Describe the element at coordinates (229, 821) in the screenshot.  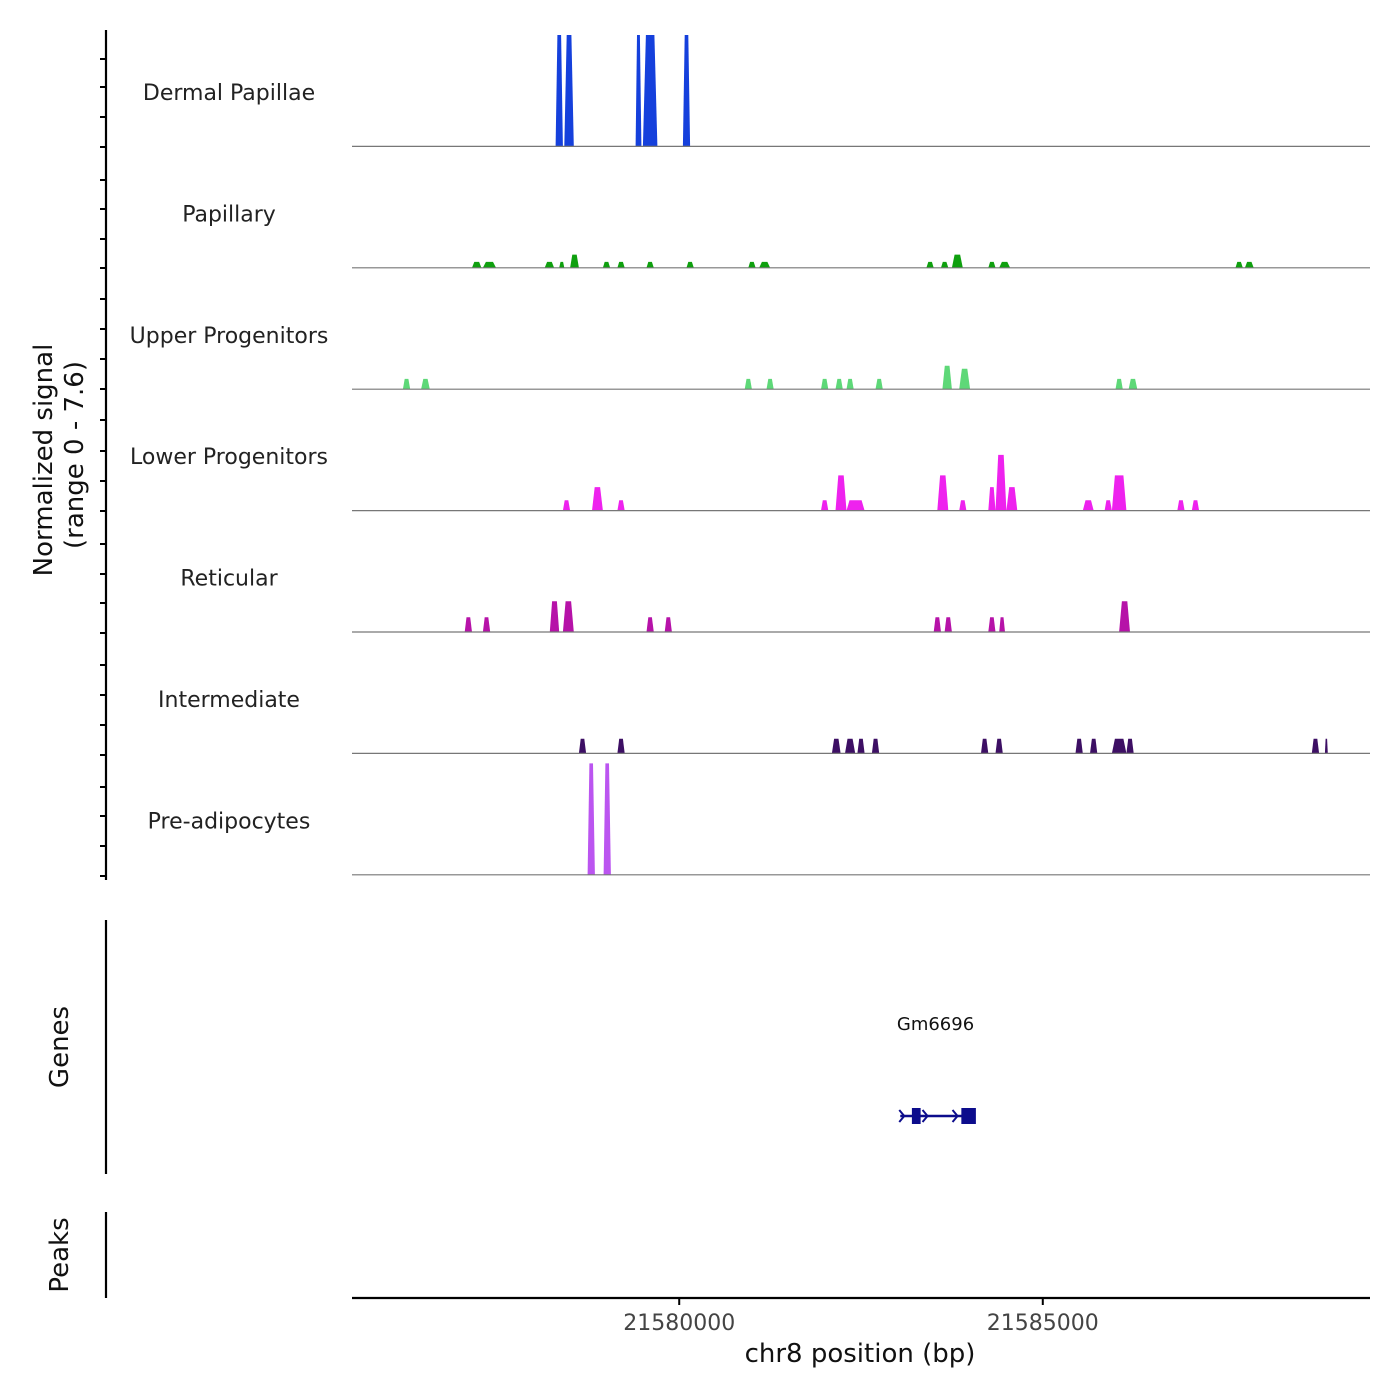
I see `track-label-pre-adipocytes: Pre-adipocytes` at that location.